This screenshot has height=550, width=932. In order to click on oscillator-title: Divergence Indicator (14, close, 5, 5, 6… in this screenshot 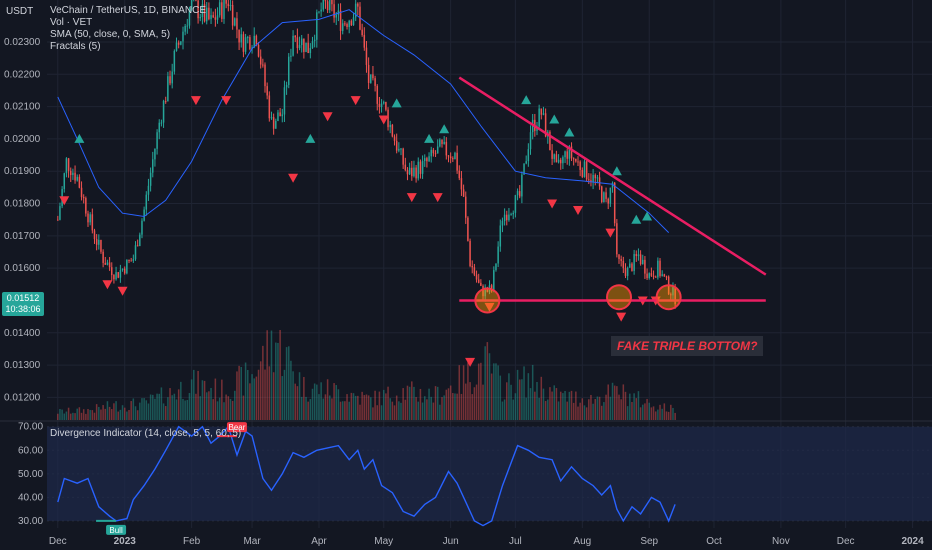, I will do `click(146, 433)`.